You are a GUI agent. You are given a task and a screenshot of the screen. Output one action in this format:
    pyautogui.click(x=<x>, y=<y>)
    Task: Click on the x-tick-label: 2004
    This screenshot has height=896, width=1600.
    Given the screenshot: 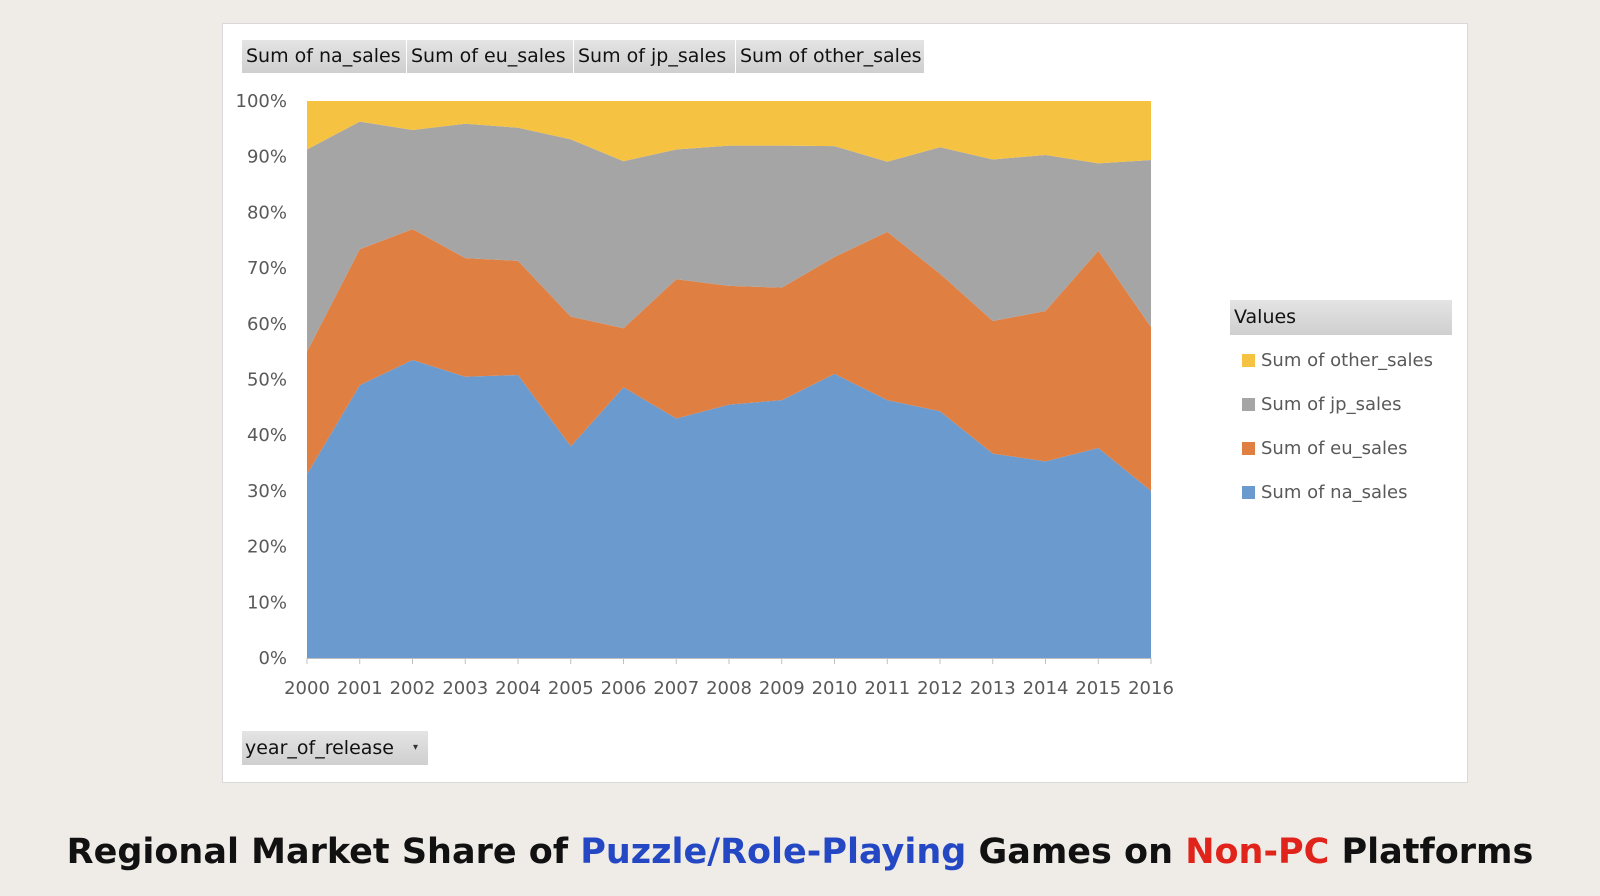 What is the action you would take?
    pyautogui.click(x=518, y=688)
    